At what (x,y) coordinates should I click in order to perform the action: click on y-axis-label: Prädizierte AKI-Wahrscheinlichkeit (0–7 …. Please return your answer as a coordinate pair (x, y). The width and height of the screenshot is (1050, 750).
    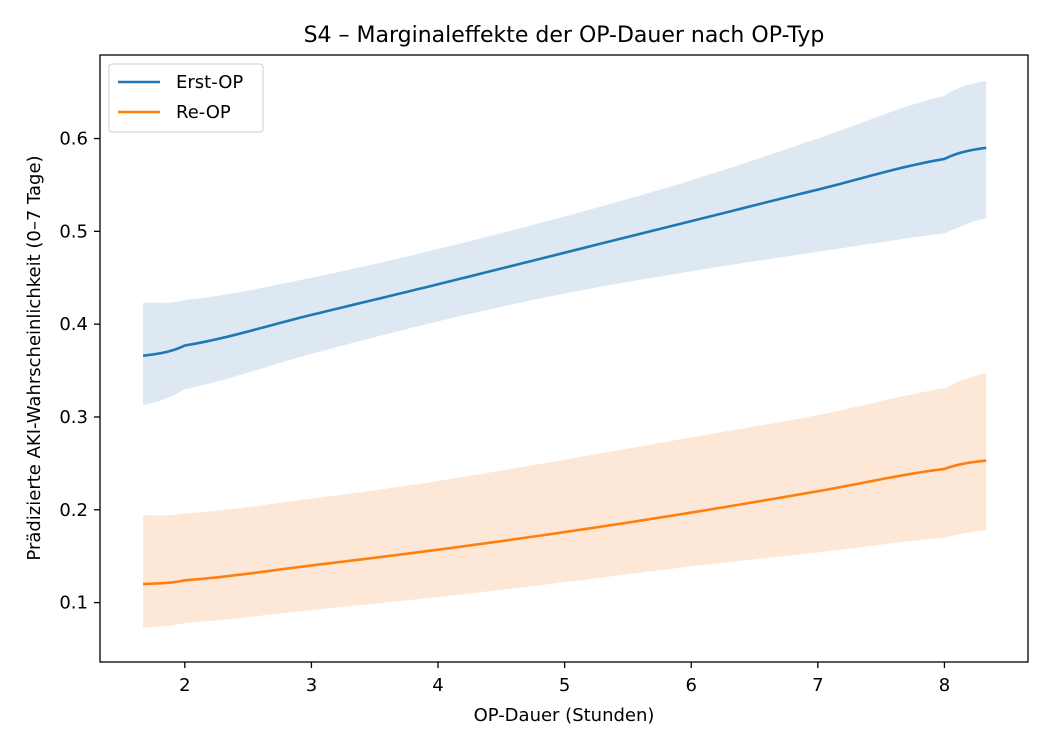
    Looking at the image, I should click on (34, 357).